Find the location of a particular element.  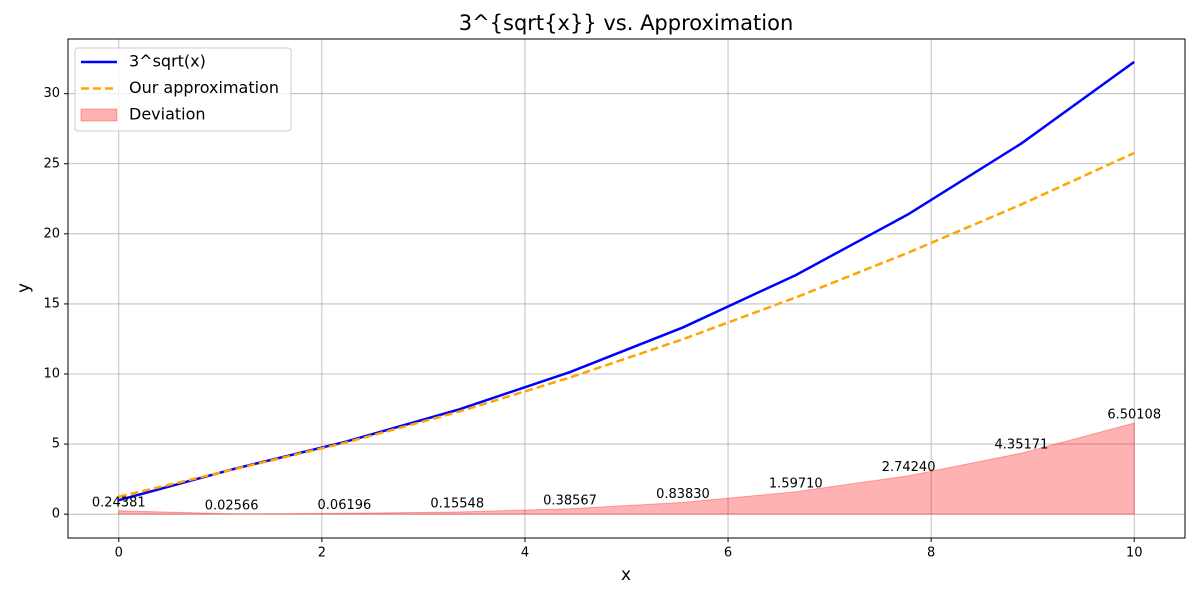

legend-label: 3^sqrt(x) is located at coordinates (167, 61).